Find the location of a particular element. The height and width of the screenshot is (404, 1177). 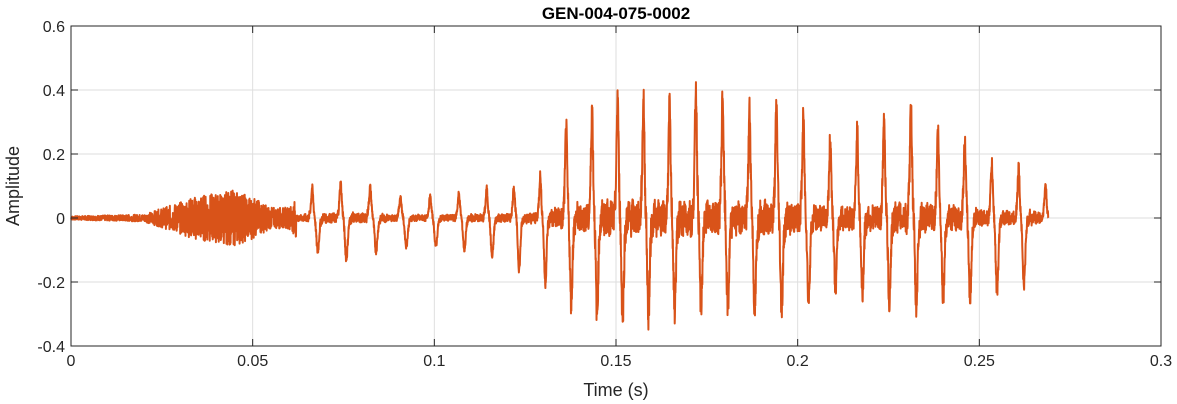

y-tick-label: -0.2 is located at coordinates (51, 283).